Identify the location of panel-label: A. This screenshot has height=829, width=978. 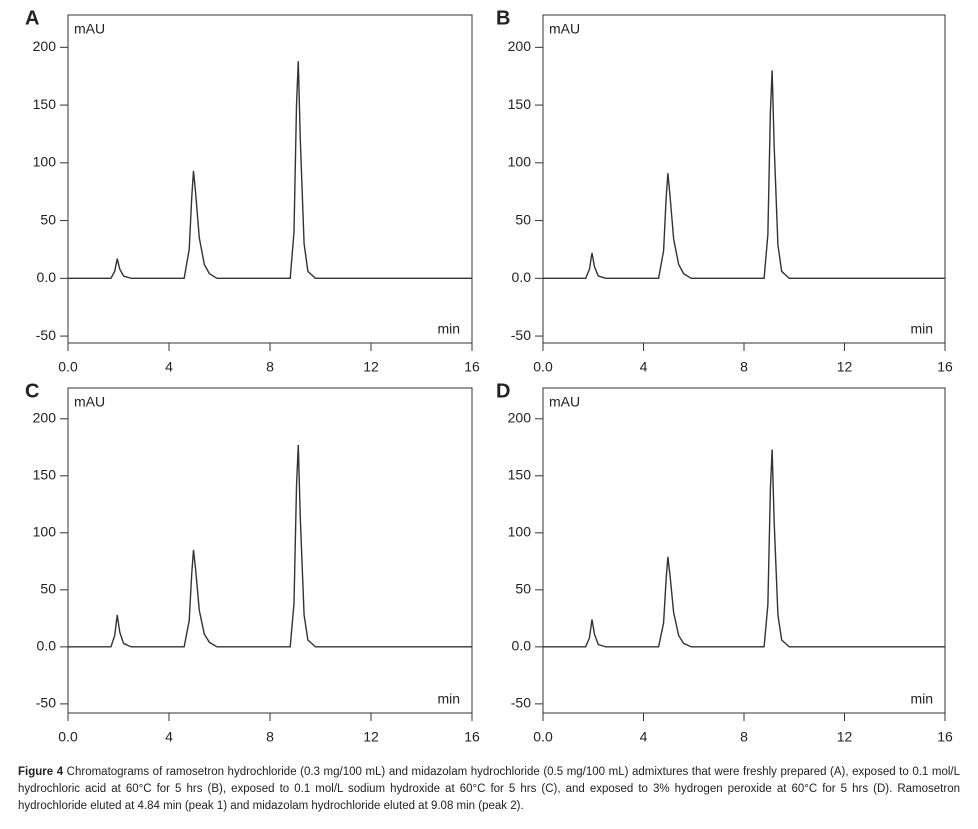
(32, 18).